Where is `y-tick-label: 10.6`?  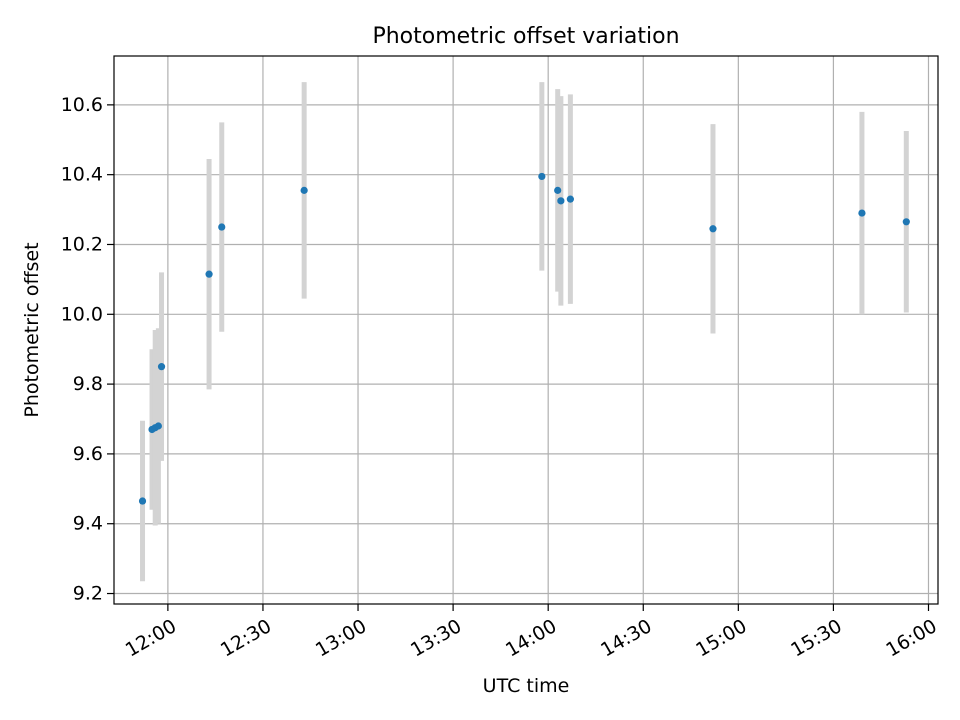 y-tick-label: 10.6 is located at coordinates (82, 105).